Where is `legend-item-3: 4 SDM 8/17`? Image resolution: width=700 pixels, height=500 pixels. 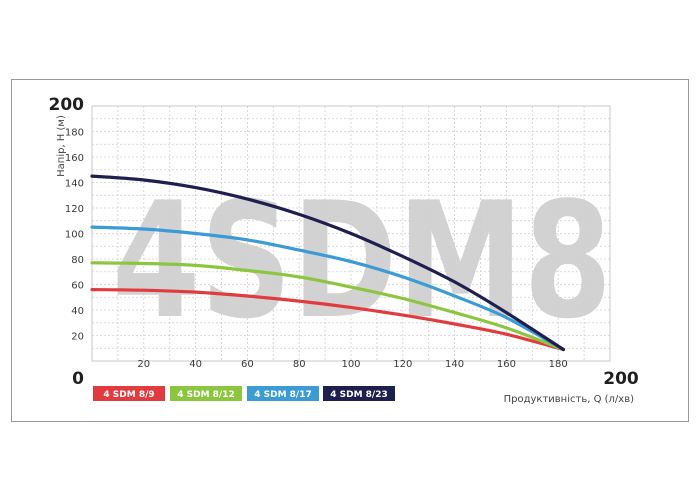 legend-item-3: 4 SDM 8/17 is located at coordinates (283, 393).